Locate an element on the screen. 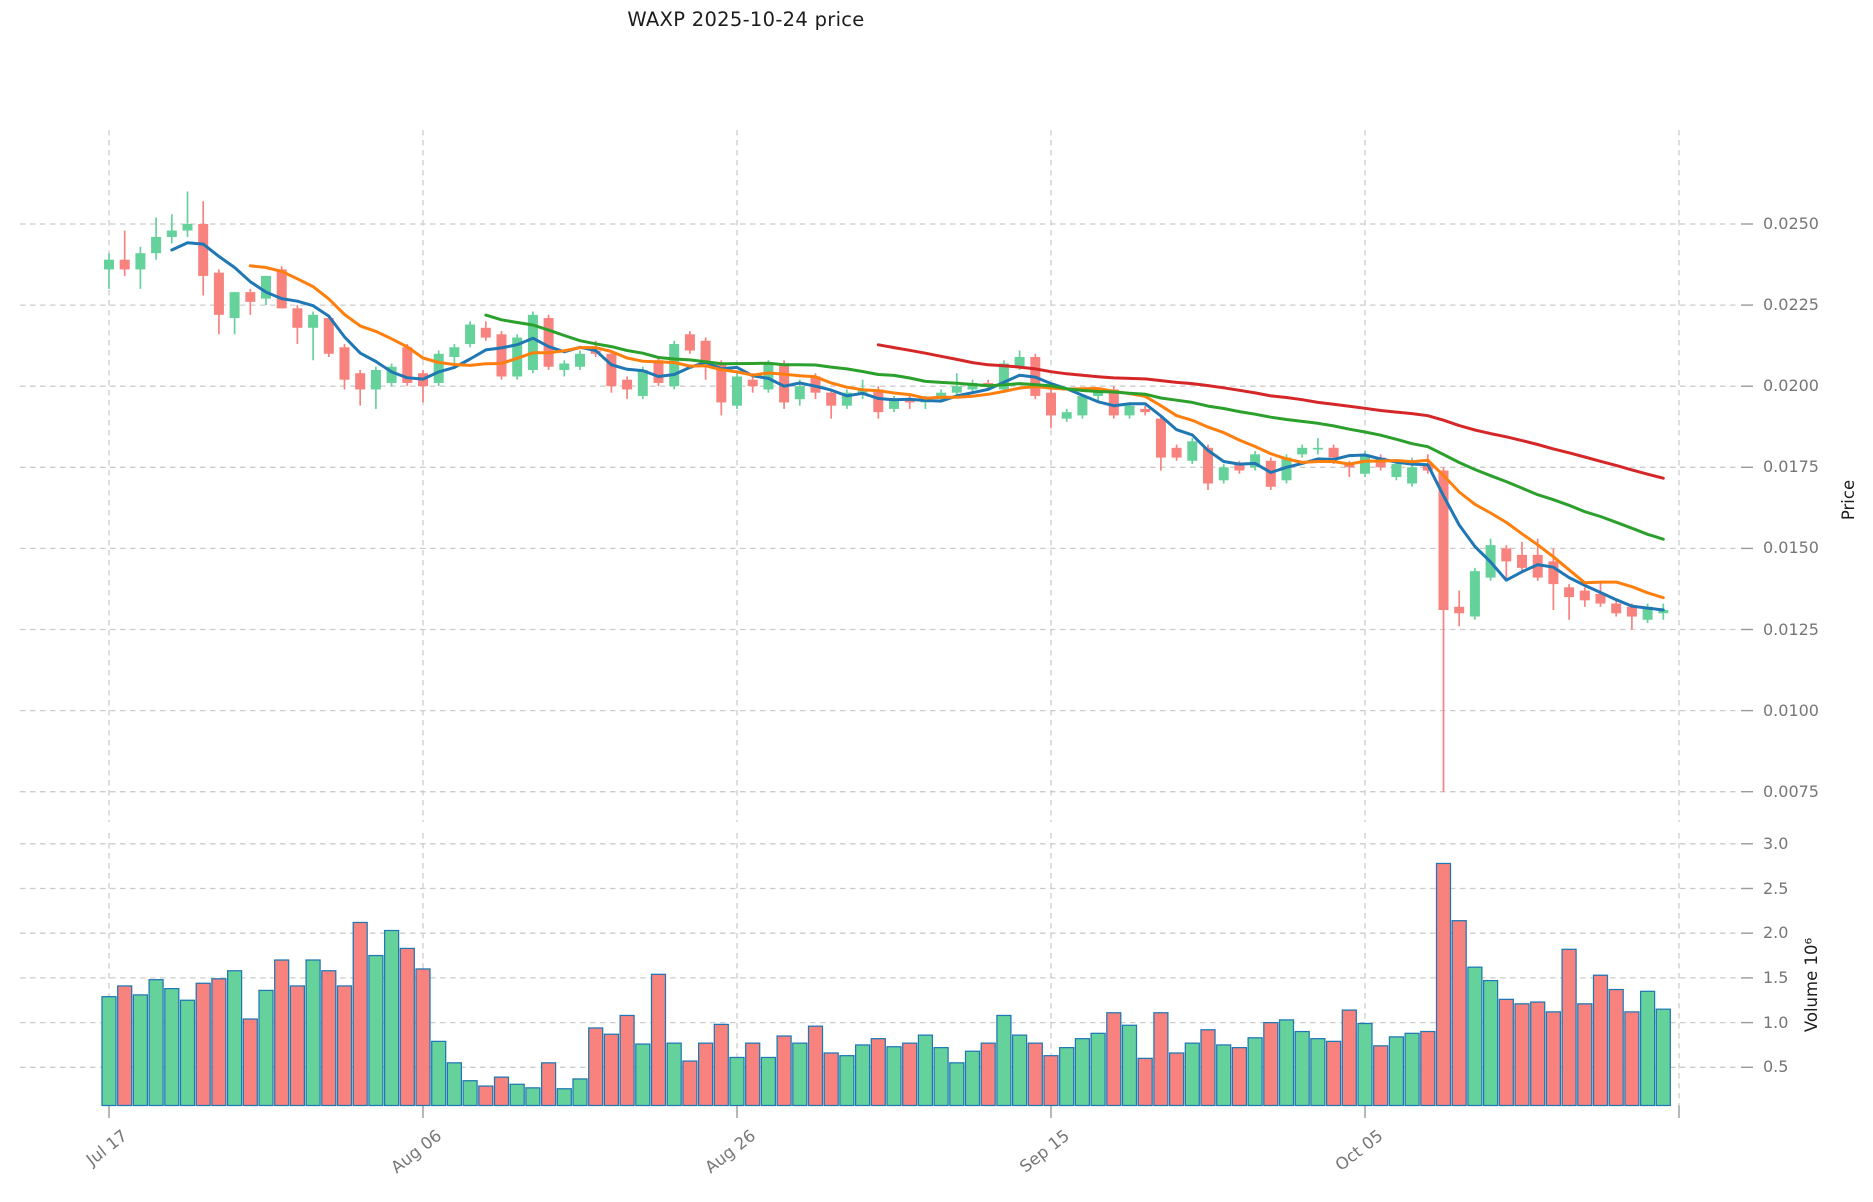 The image size is (1873, 1202). ma-longest-line is located at coordinates (1270, 411).